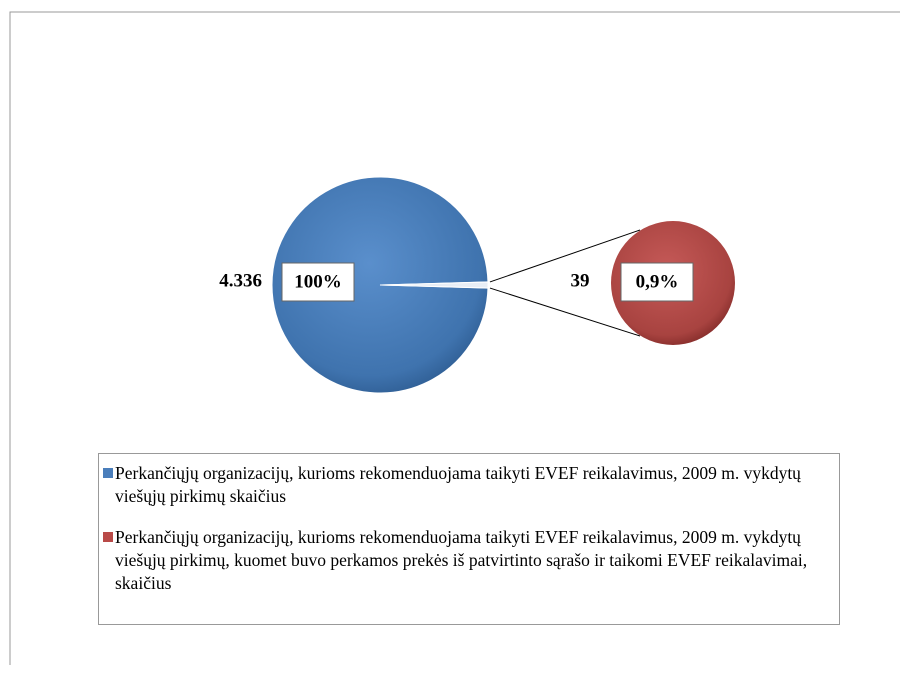 The height and width of the screenshot is (673, 910). I want to click on value-label: 39, so click(580, 280).